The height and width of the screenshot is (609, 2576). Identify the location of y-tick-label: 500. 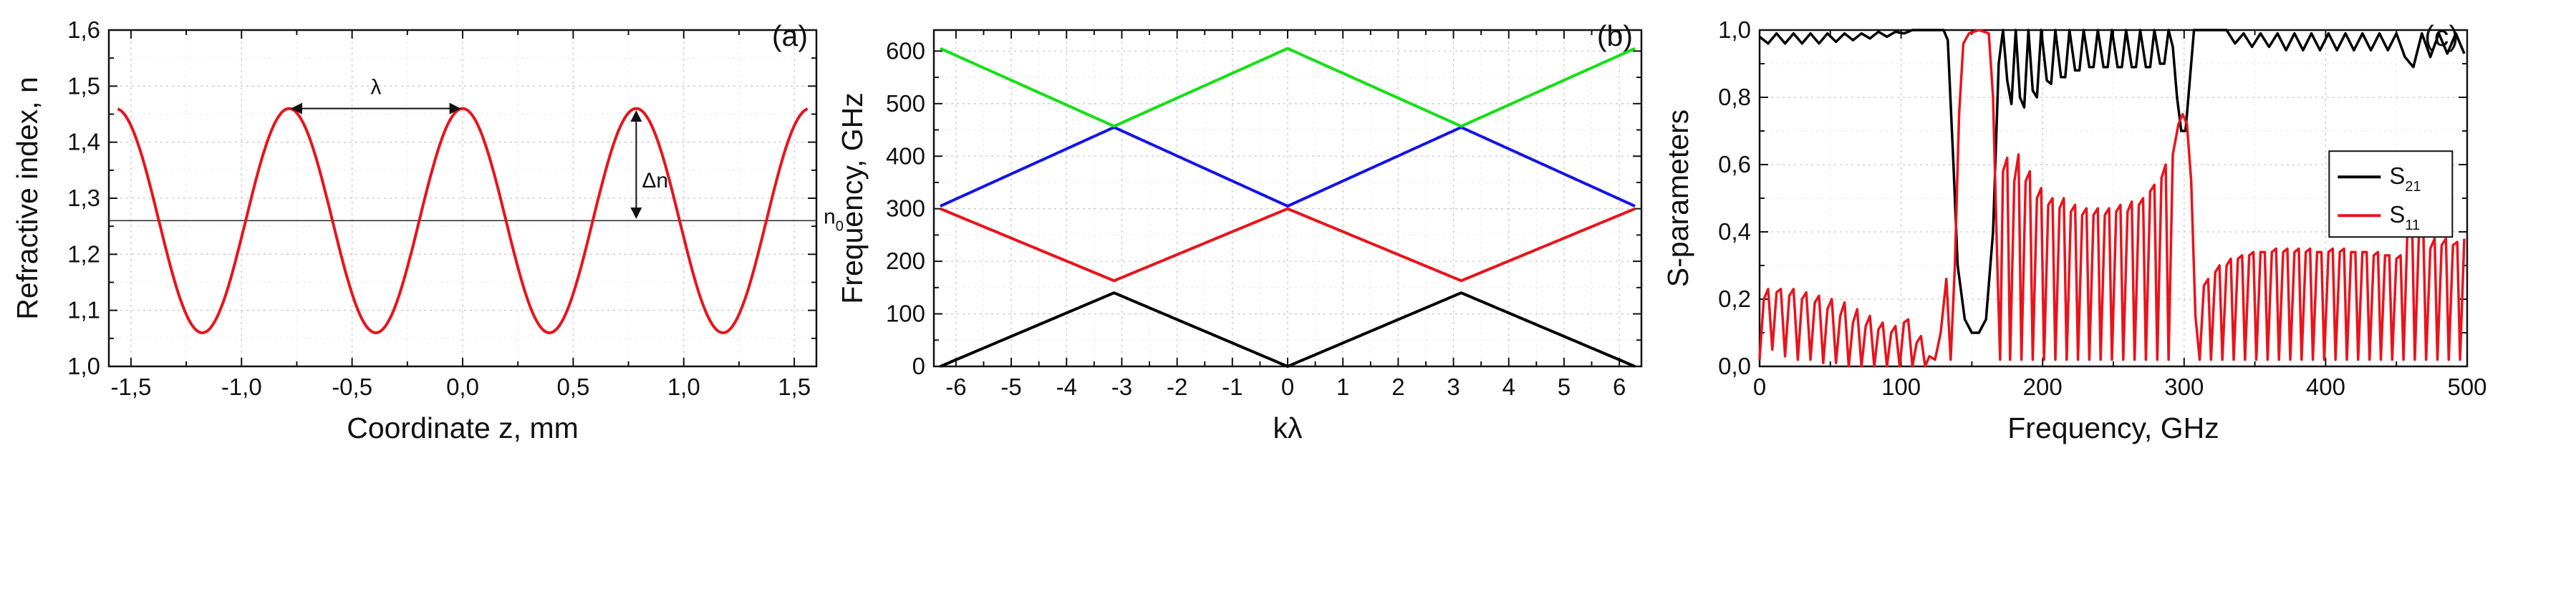
(906, 103).